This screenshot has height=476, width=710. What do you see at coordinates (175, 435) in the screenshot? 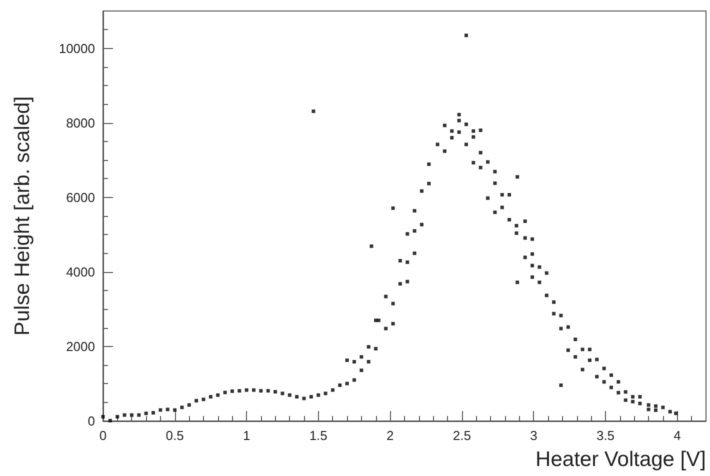
I see `x-tick-label: 0.5` at bounding box center [175, 435].